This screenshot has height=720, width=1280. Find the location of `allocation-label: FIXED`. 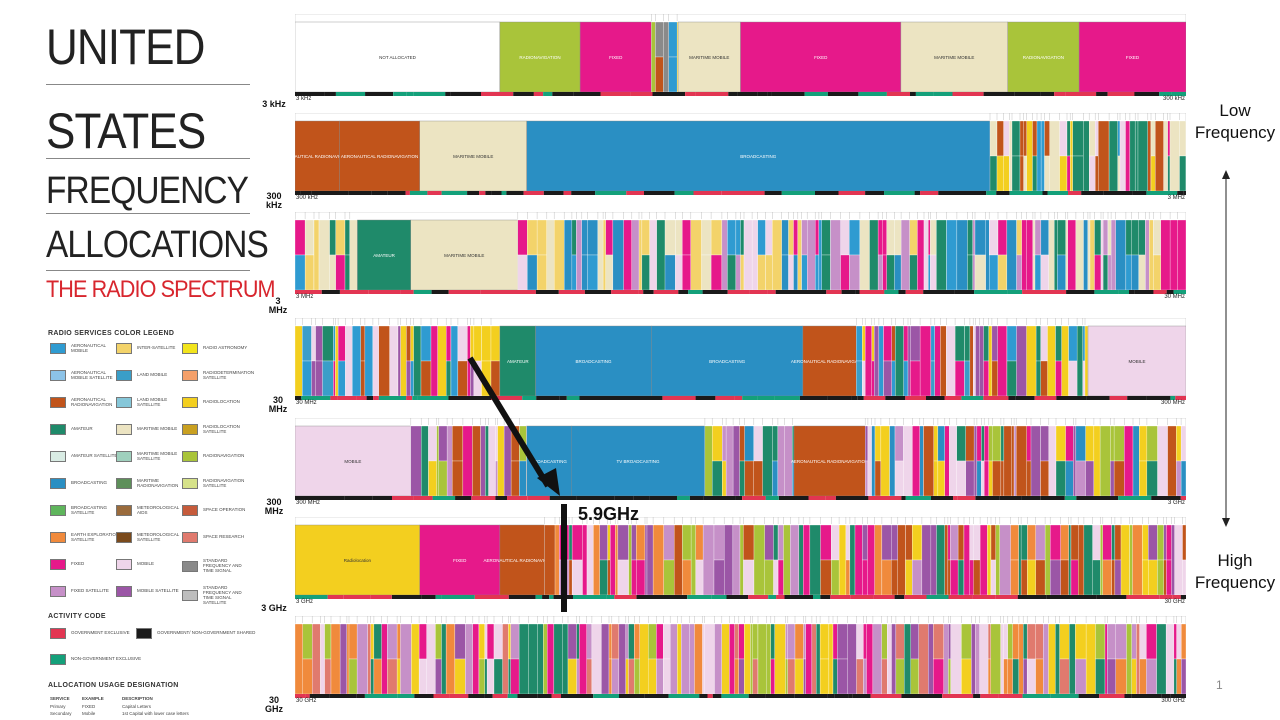

allocation-label: FIXED is located at coordinates (616, 57).